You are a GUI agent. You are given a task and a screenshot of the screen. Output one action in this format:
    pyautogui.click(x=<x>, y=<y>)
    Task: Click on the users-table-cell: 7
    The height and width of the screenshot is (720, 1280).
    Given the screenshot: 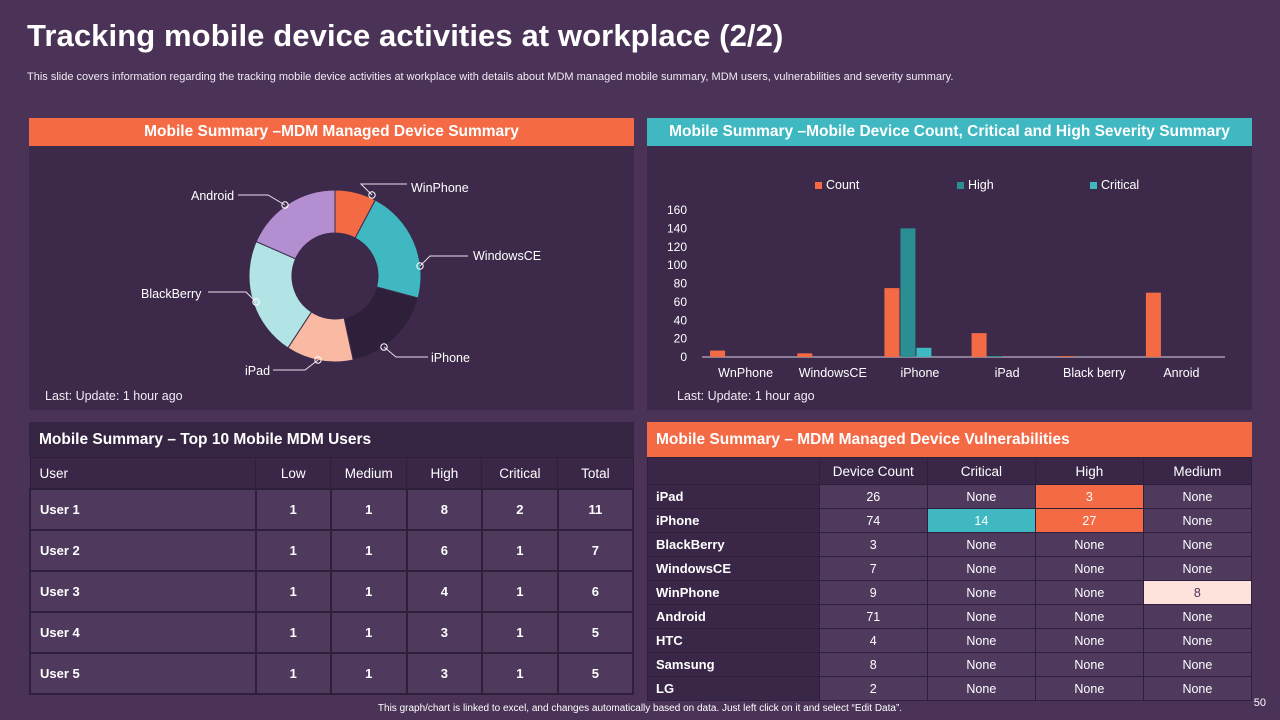 What is the action you would take?
    pyautogui.click(x=595, y=550)
    